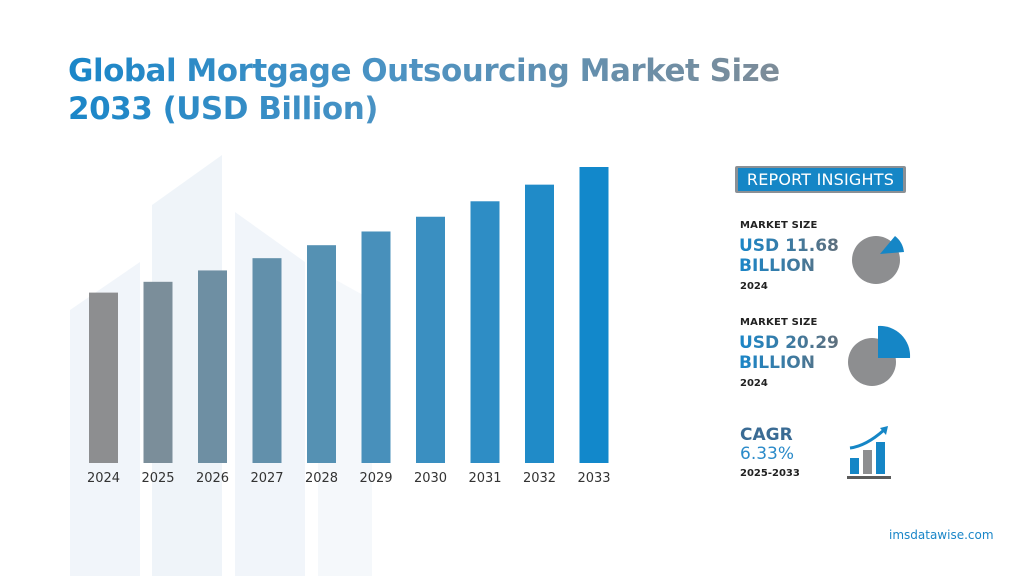  I want to click on bar-2026, so click(212, 366).